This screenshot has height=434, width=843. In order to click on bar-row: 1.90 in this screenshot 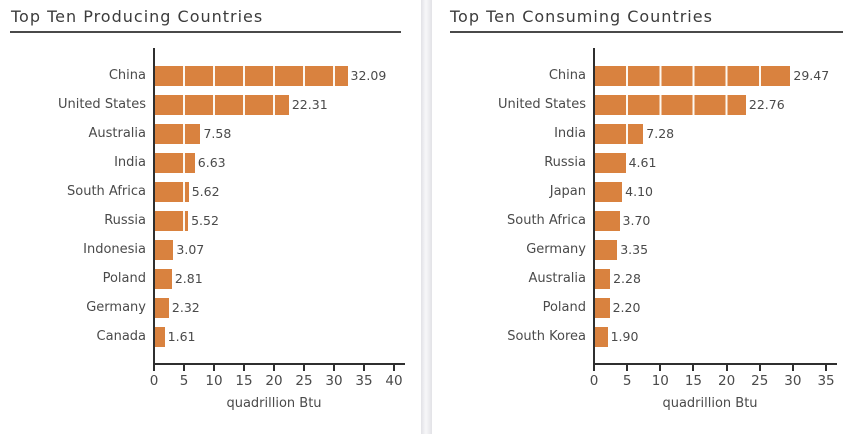, I will do `click(716, 336)`.